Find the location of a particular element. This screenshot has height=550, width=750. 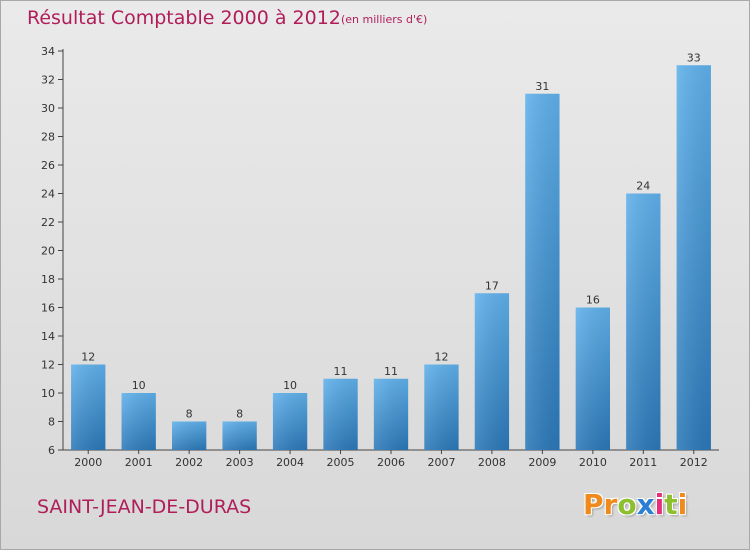

logo-letter: t is located at coordinates (671, 504).